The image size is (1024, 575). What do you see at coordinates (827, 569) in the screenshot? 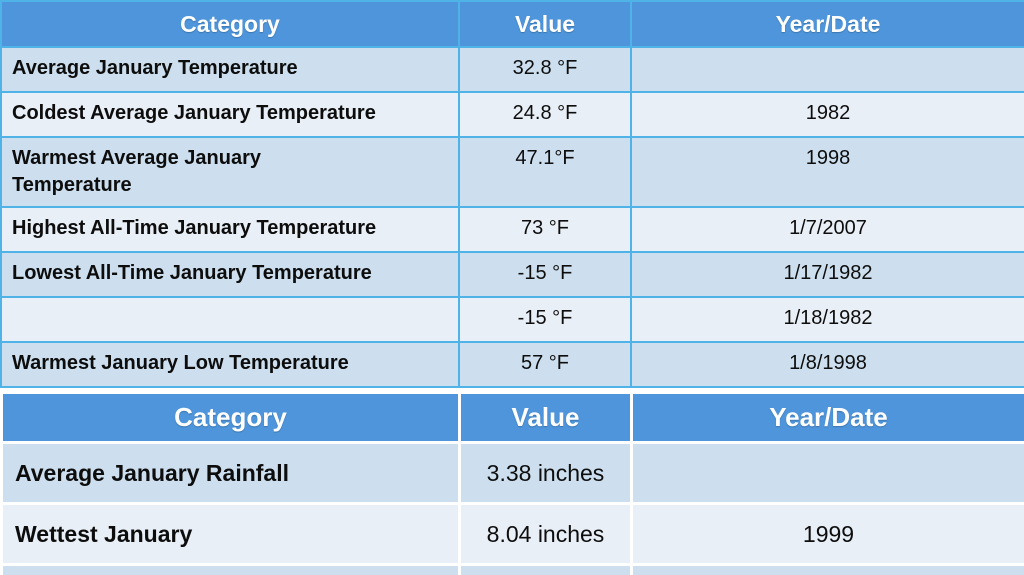
I see `year-date-cell: 1992` at bounding box center [827, 569].